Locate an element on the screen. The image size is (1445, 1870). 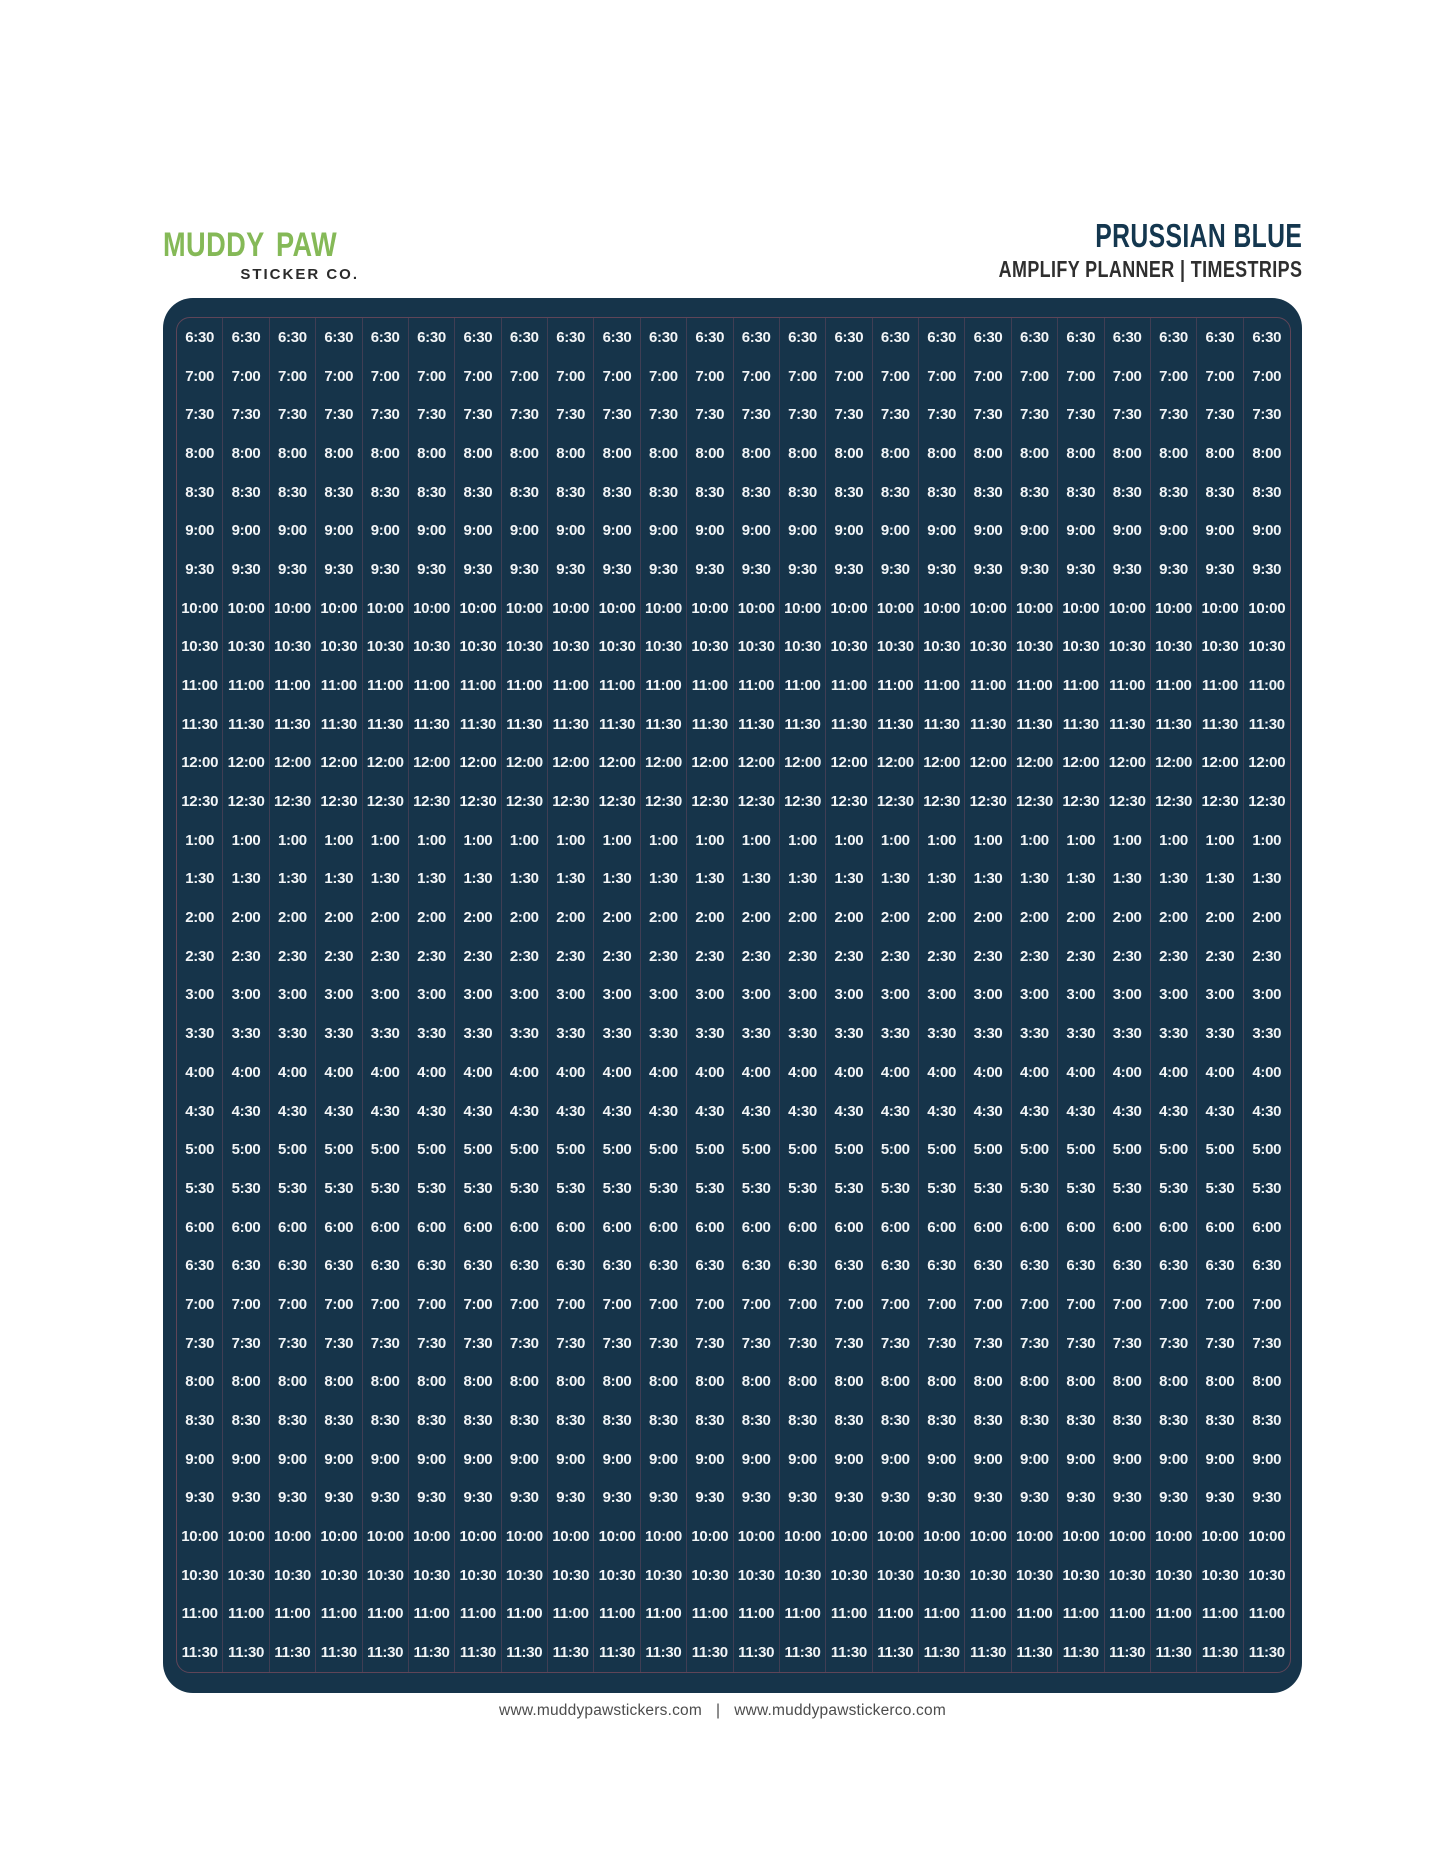
time-cell: 6:00 is located at coordinates (293, 1227).